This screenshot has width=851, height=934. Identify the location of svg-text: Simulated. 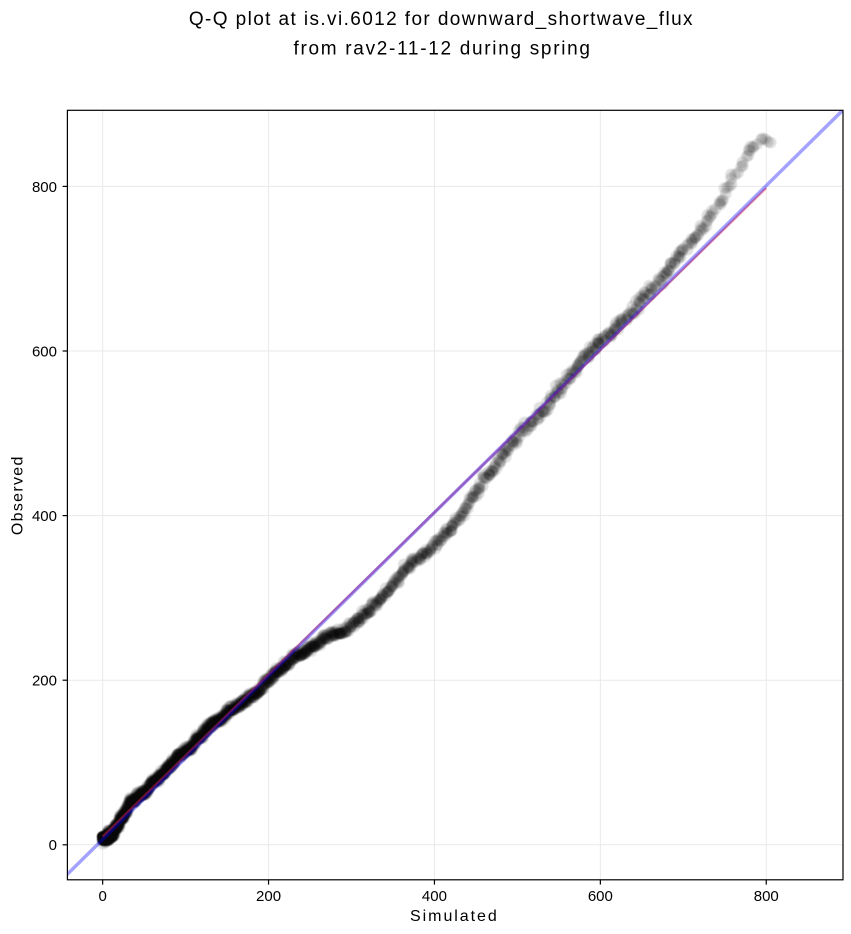
(454, 916).